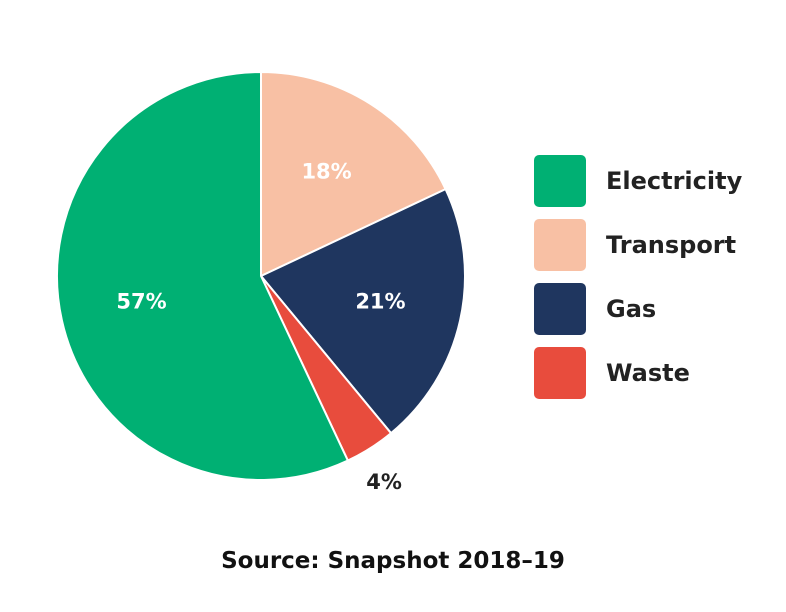 The image size is (786, 612). What do you see at coordinates (393, 561) in the screenshot?
I see `source-note: Source: Snapshot 2018–19` at bounding box center [393, 561].